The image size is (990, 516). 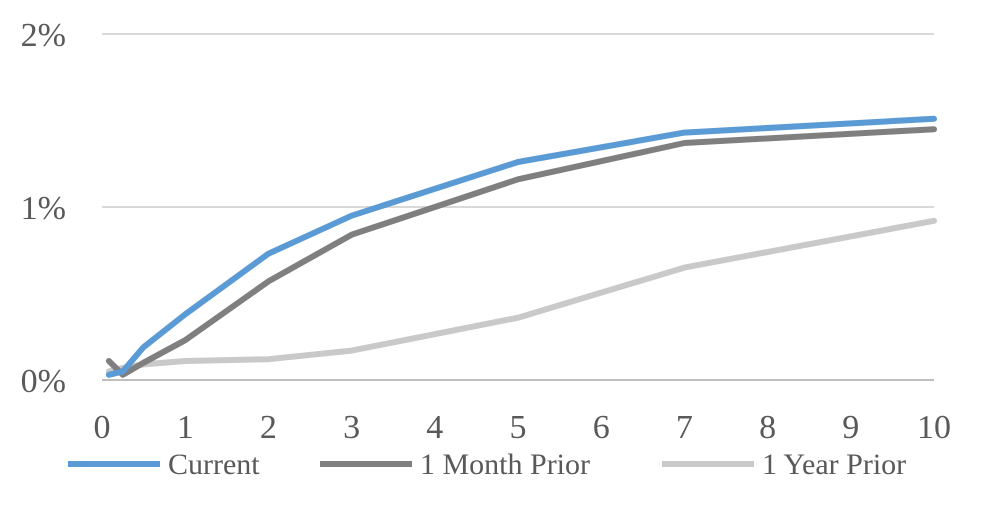 What do you see at coordinates (164, 464) in the screenshot?
I see `legend-item: Current` at bounding box center [164, 464].